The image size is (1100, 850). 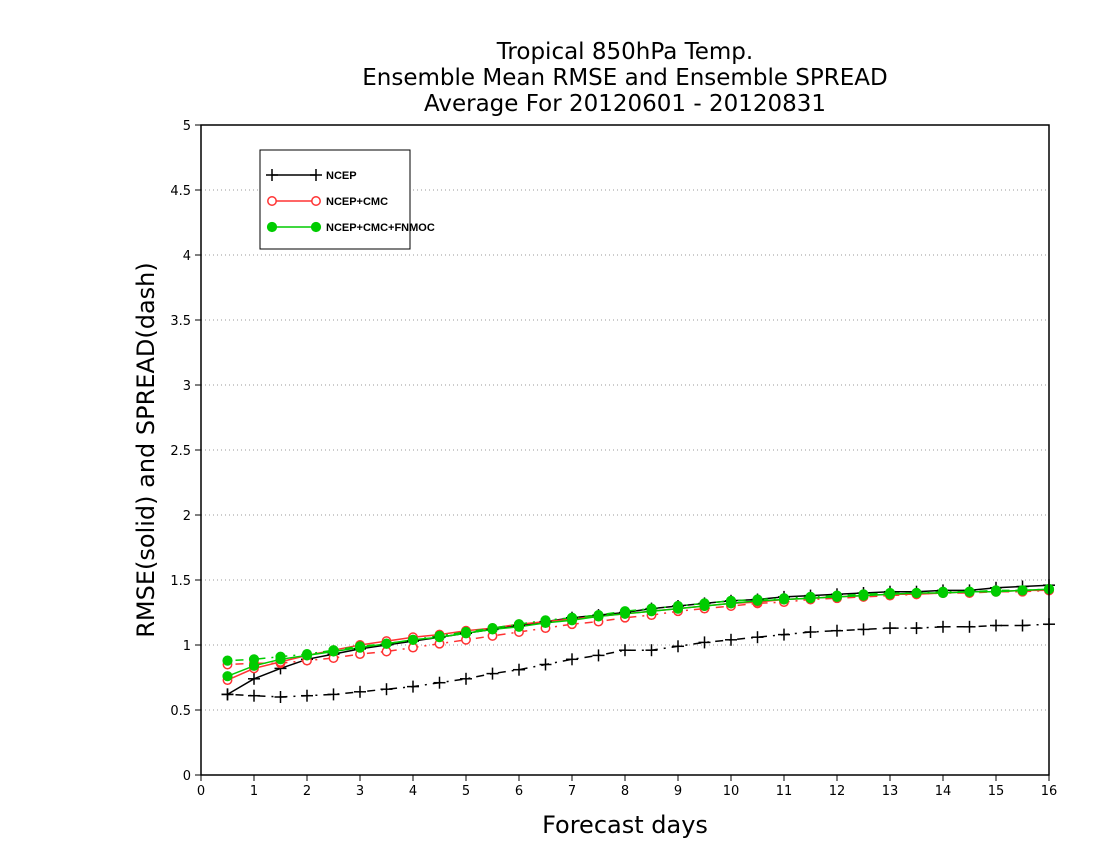 What do you see at coordinates (146, 450) in the screenshot?
I see `y-axis-title: RMSE(solid) and SPREAD(dash)` at bounding box center [146, 450].